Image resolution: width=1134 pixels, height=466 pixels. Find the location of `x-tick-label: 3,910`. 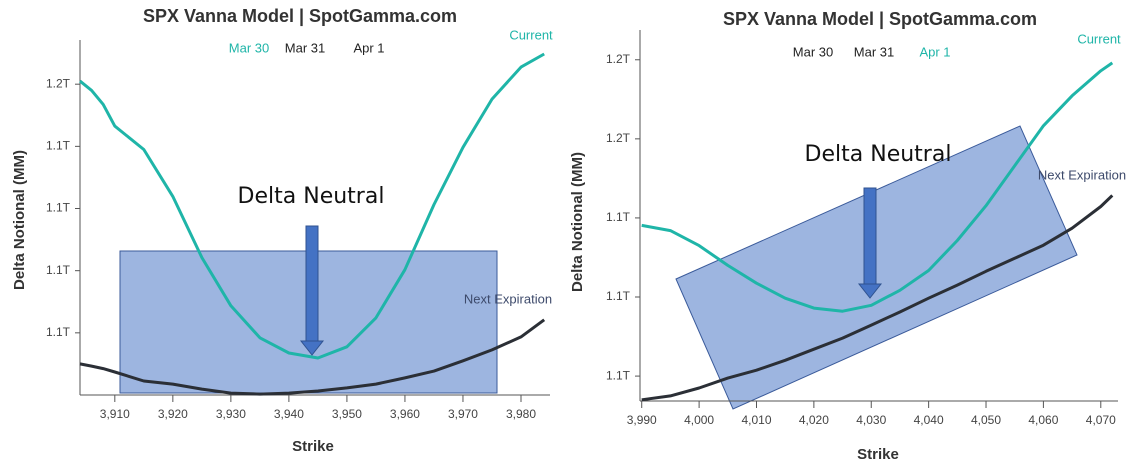

x-tick-label: 3,910 is located at coordinates (115, 414).